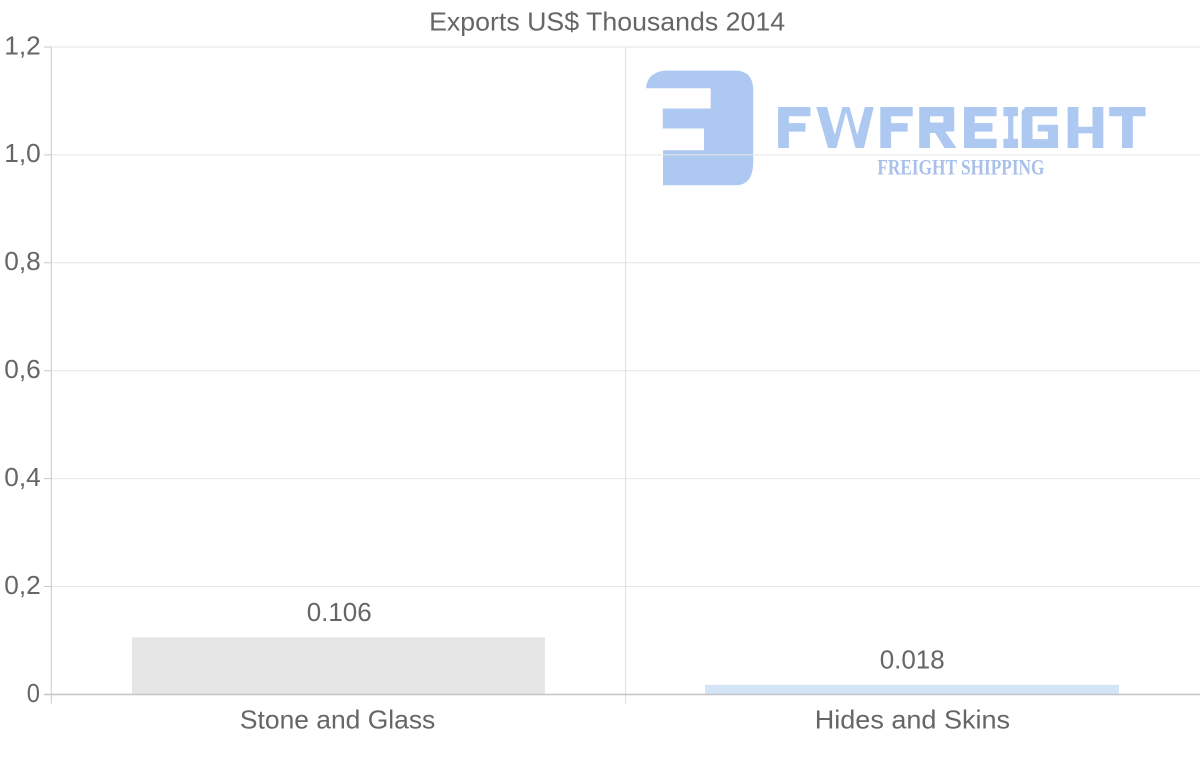 The width and height of the screenshot is (1200, 763). I want to click on svg-text: 0.018, so click(912, 660).